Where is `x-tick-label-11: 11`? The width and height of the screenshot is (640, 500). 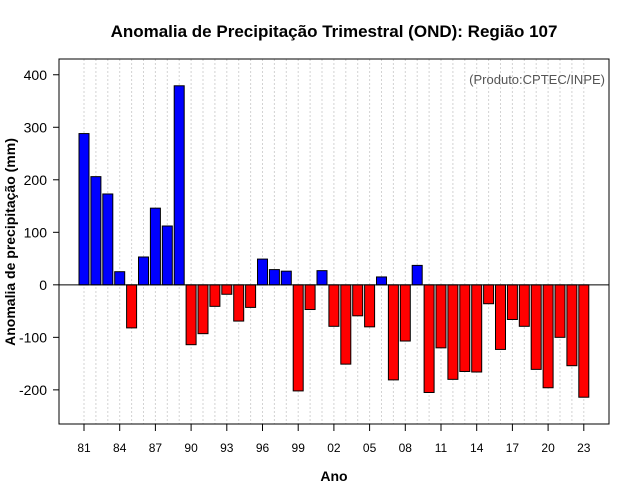
x-tick-label-11: 11 is located at coordinates (441, 448).